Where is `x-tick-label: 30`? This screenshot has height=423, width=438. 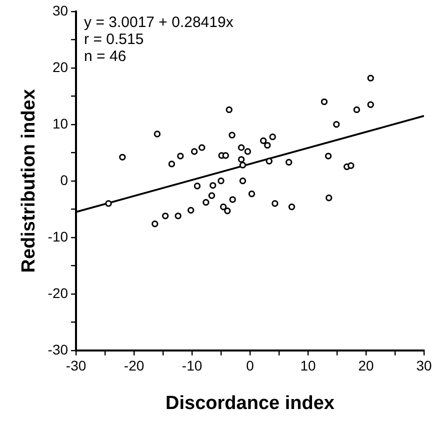
x-tick-label: 30 is located at coordinates (424, 366).